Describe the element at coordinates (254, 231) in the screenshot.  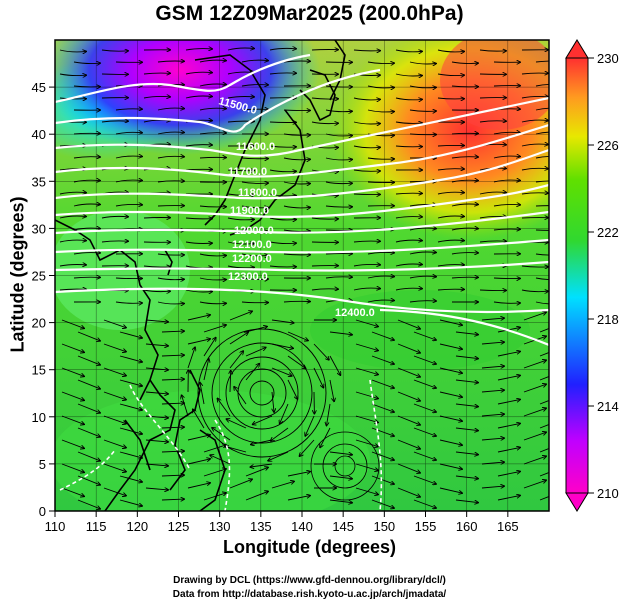
I see `contour-label: 12000.0` at that location.